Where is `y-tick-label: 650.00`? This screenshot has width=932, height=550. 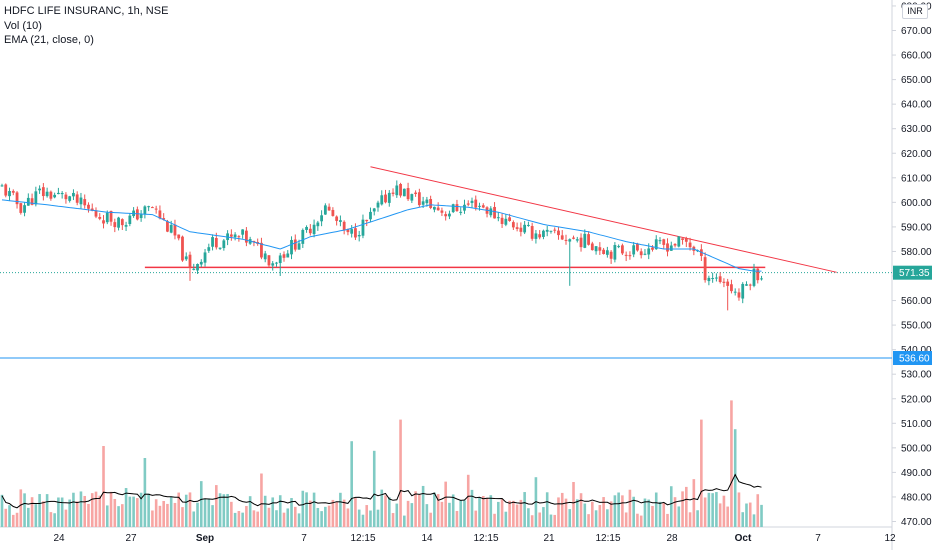
y-tick-label: 650.00 is located at coordinates (916, 80).